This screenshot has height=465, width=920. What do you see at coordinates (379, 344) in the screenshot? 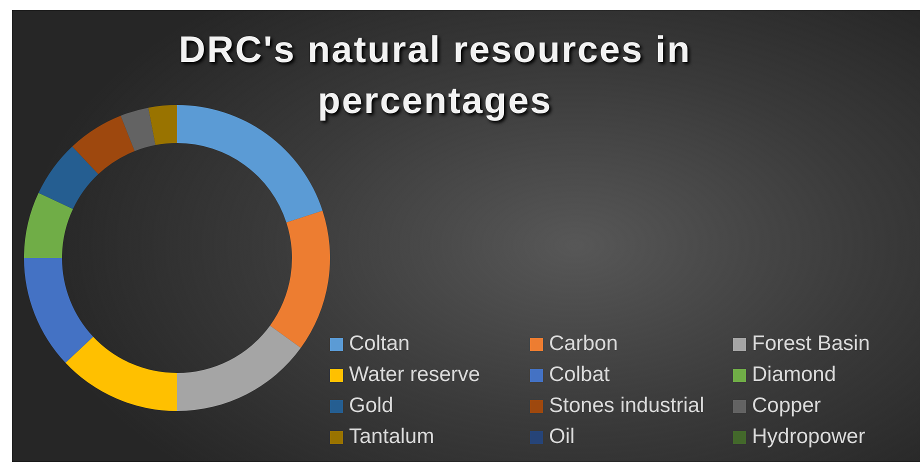
I see `legend-label: Coltan` at bounding box center [379, 344].